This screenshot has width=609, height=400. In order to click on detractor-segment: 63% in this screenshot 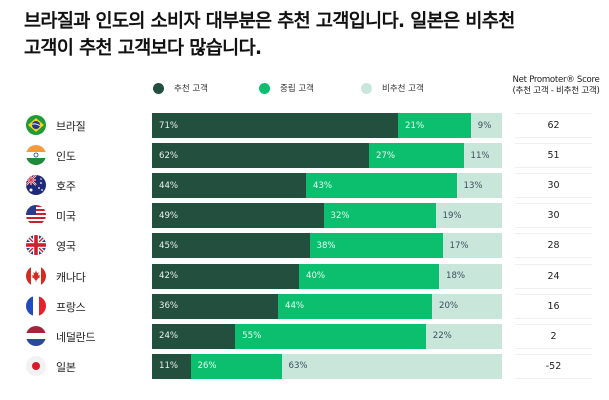, I will do `click(391, 366)`.